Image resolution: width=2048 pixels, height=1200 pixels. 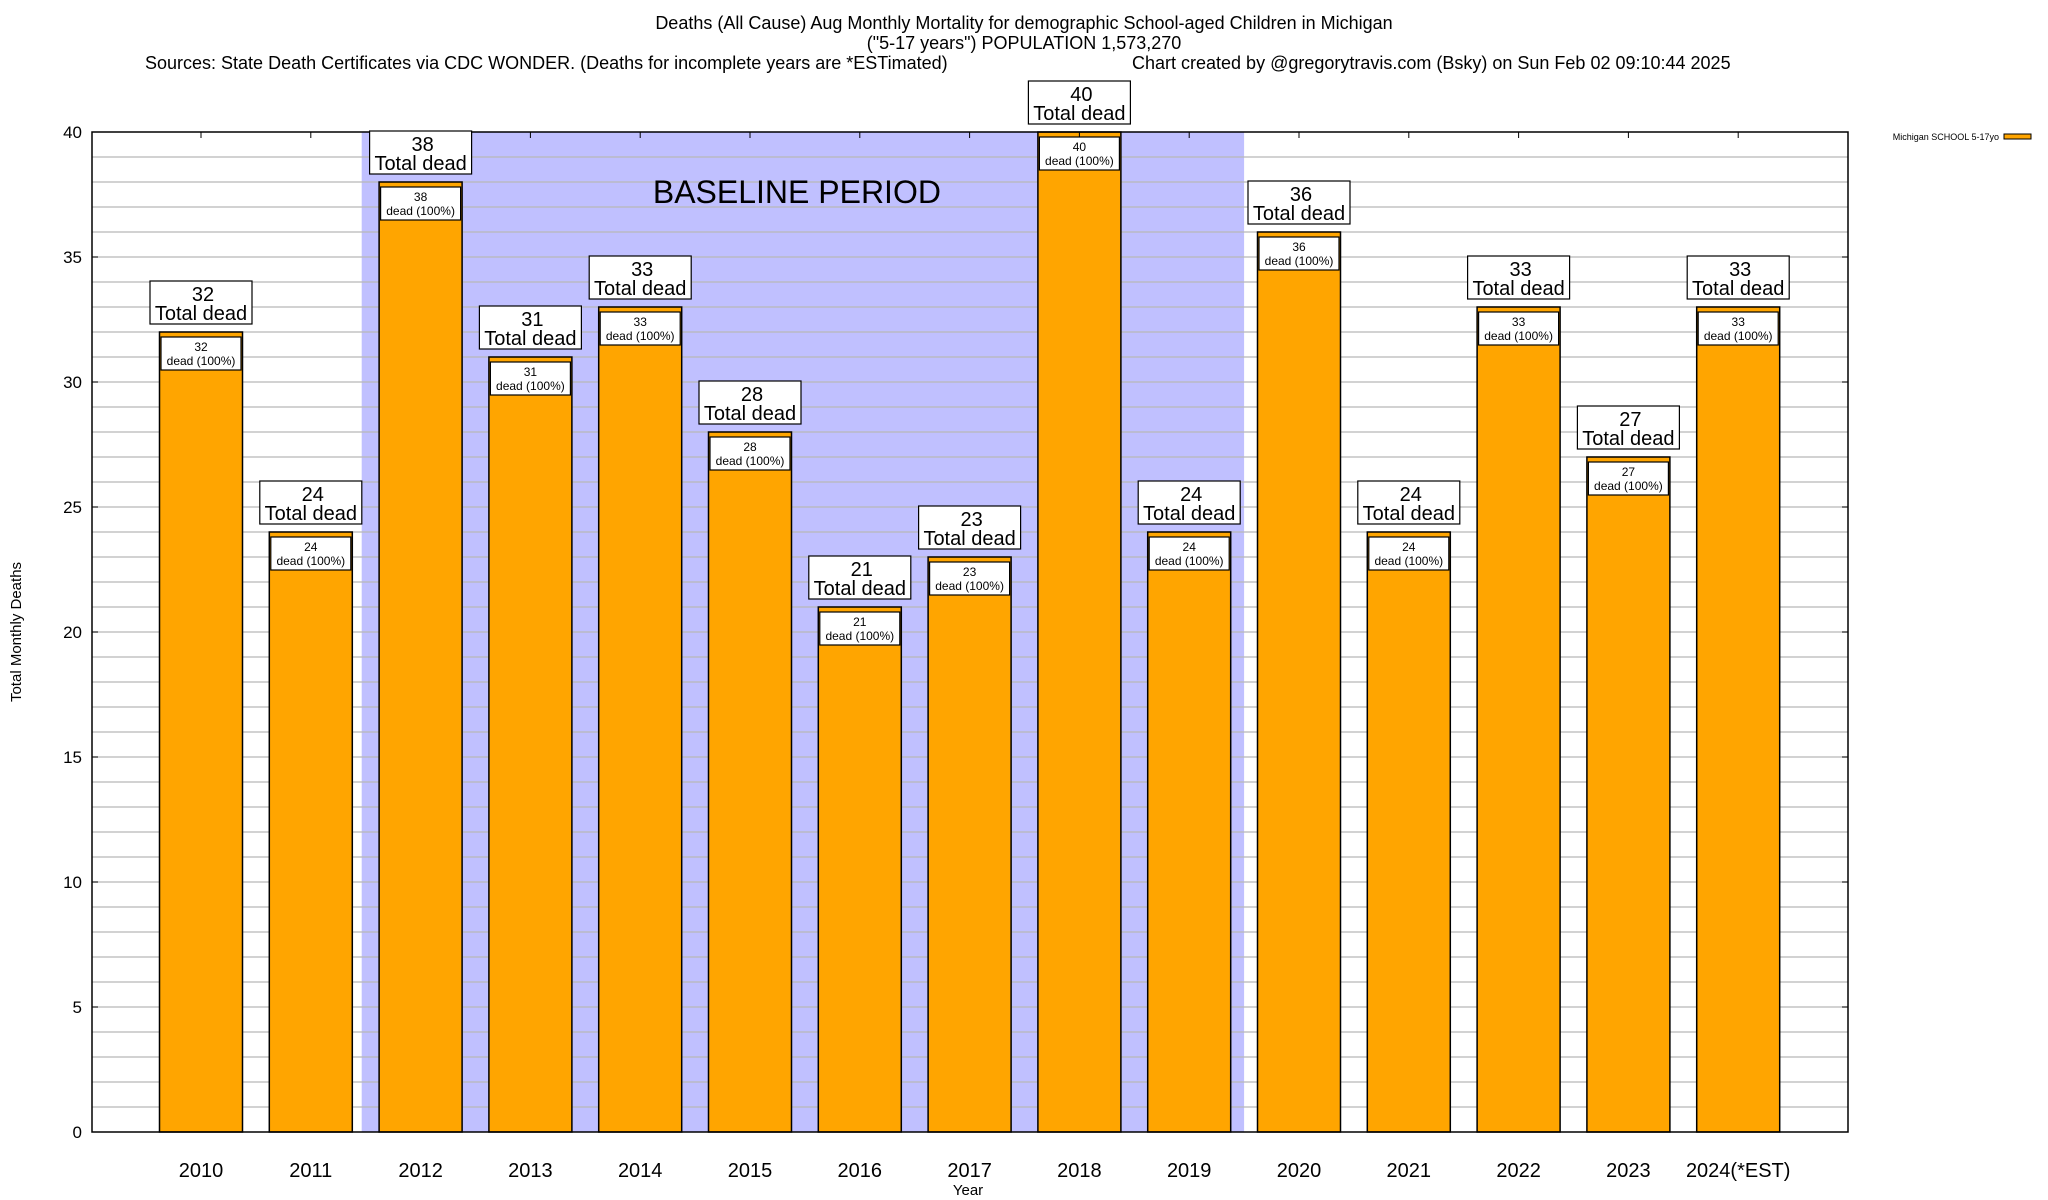 What do you see at coordinates (968, 1190) in the screenshot?
I see `x-axis-label: Year` at bounding box center [968, 1190].